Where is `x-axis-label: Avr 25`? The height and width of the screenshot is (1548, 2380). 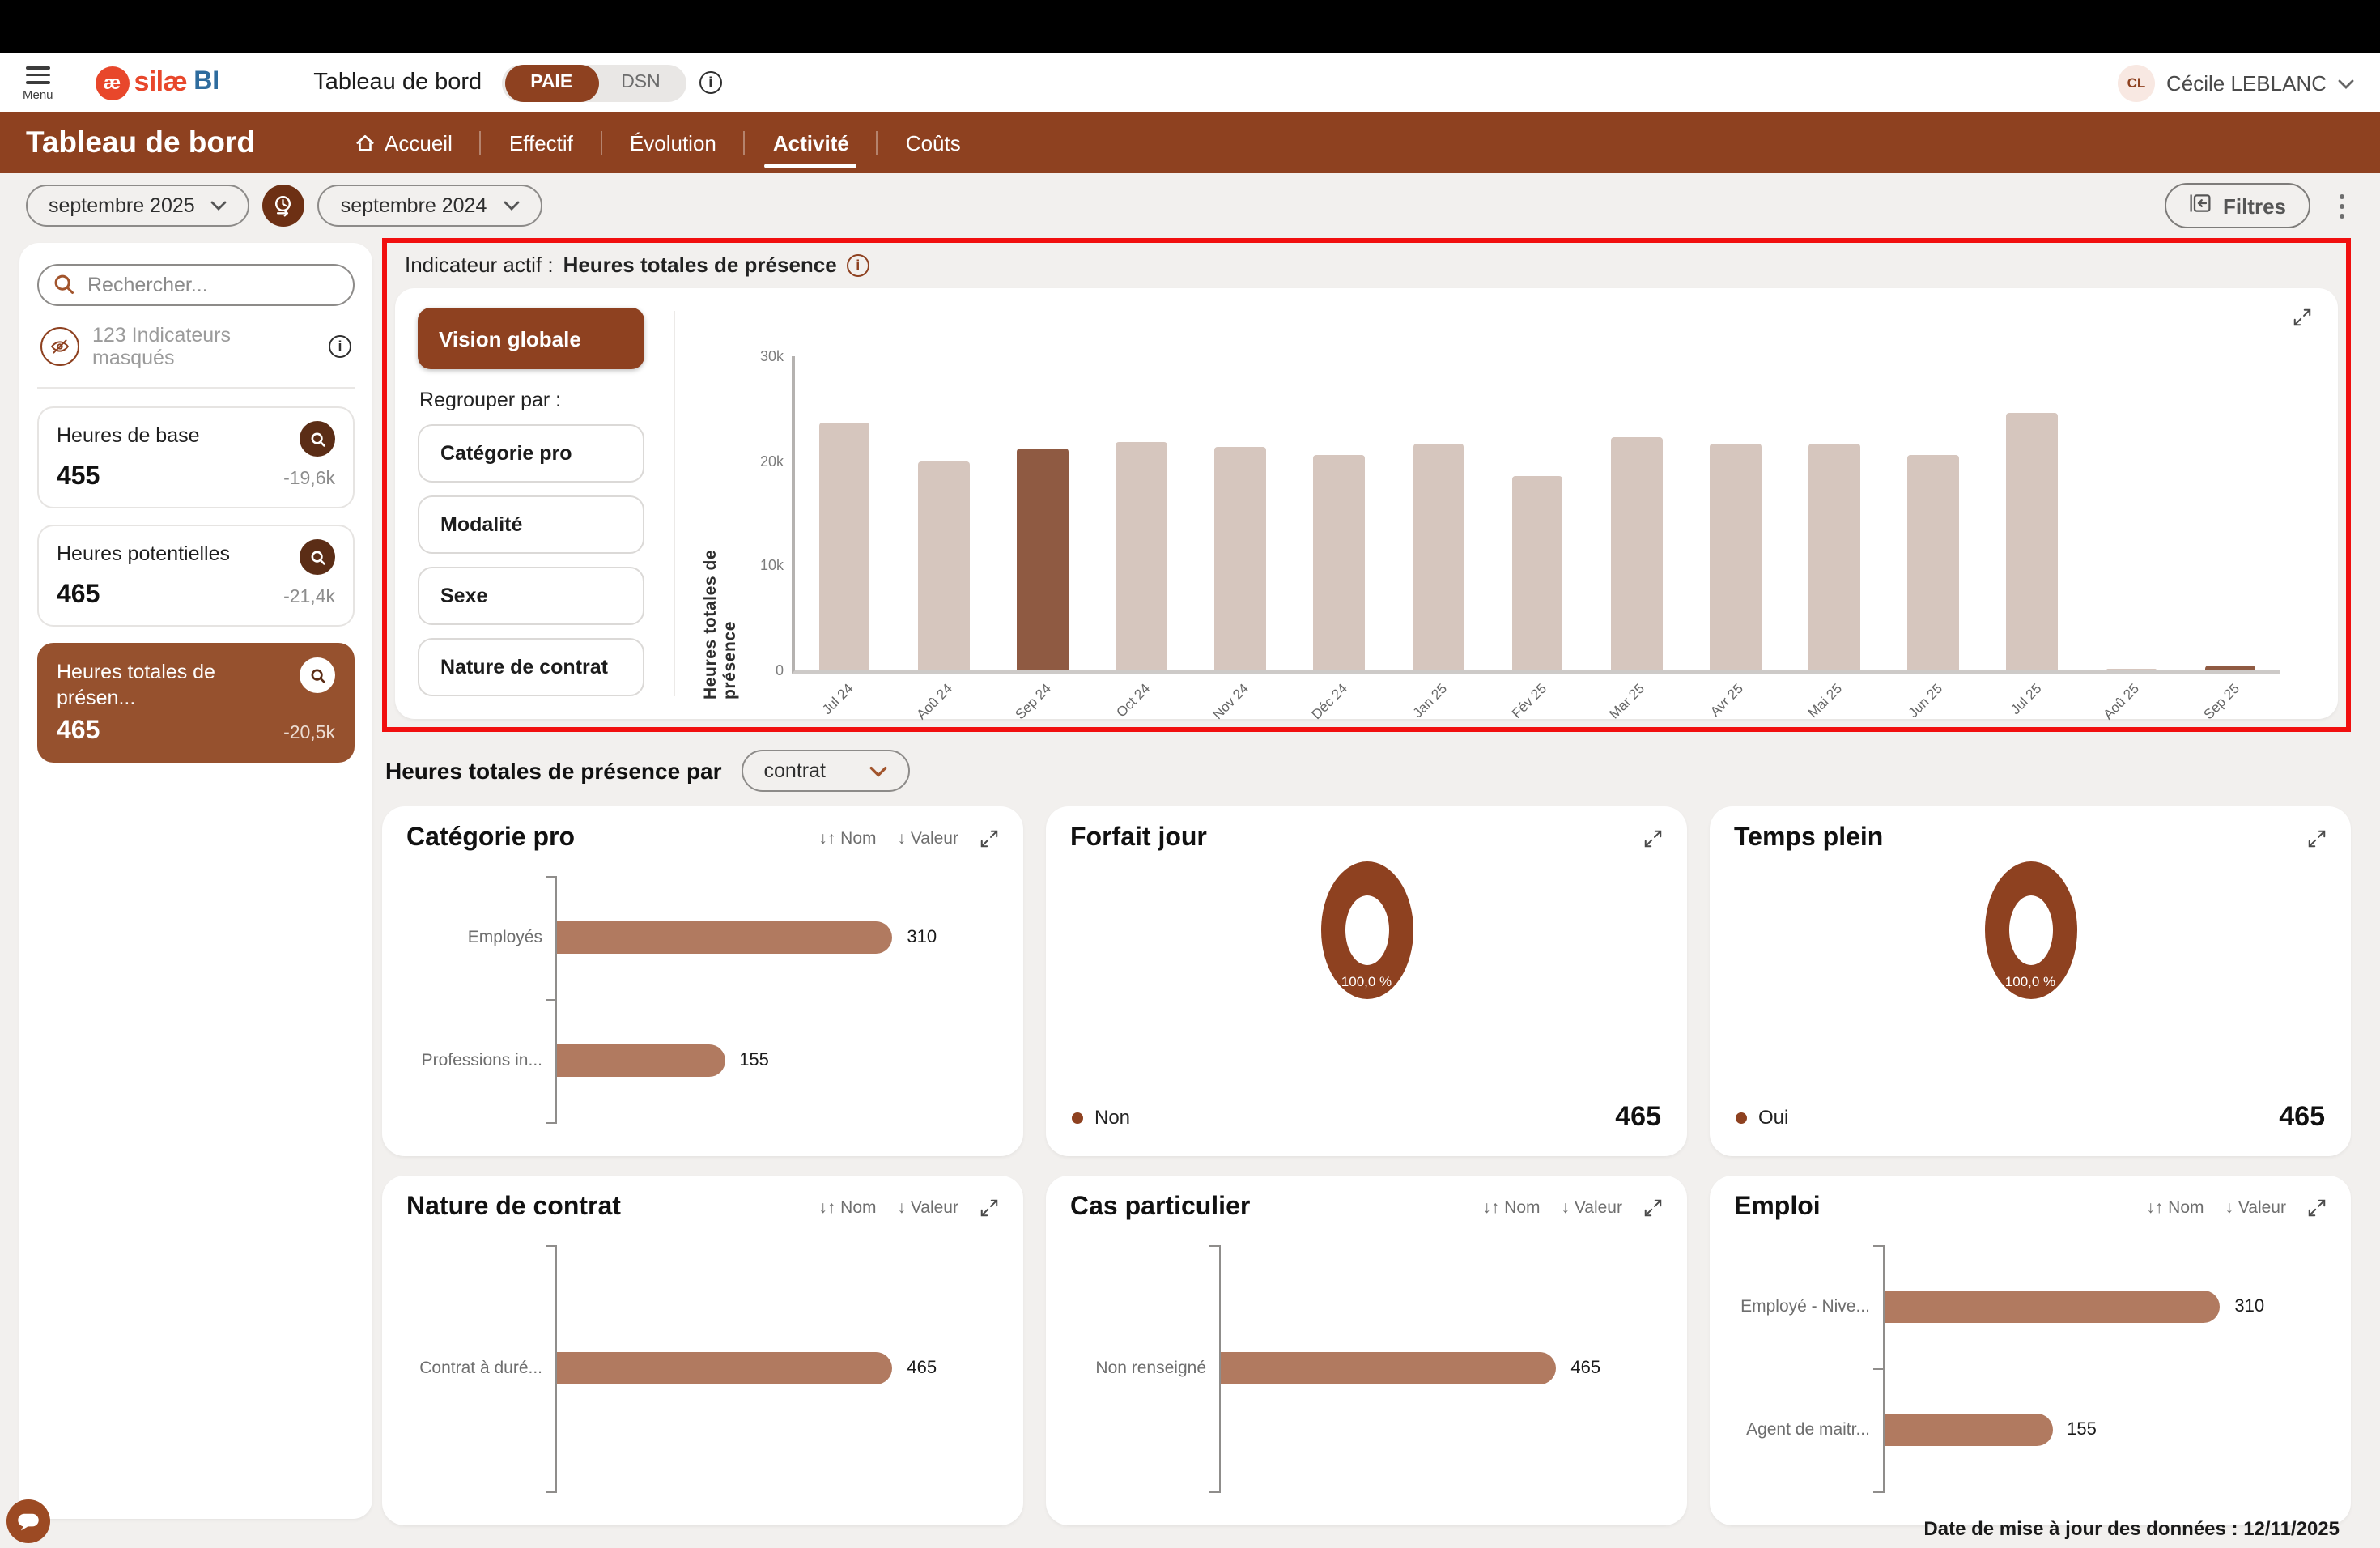 x-axis-label: Avr 25 is located at coordinates (1727, 700).